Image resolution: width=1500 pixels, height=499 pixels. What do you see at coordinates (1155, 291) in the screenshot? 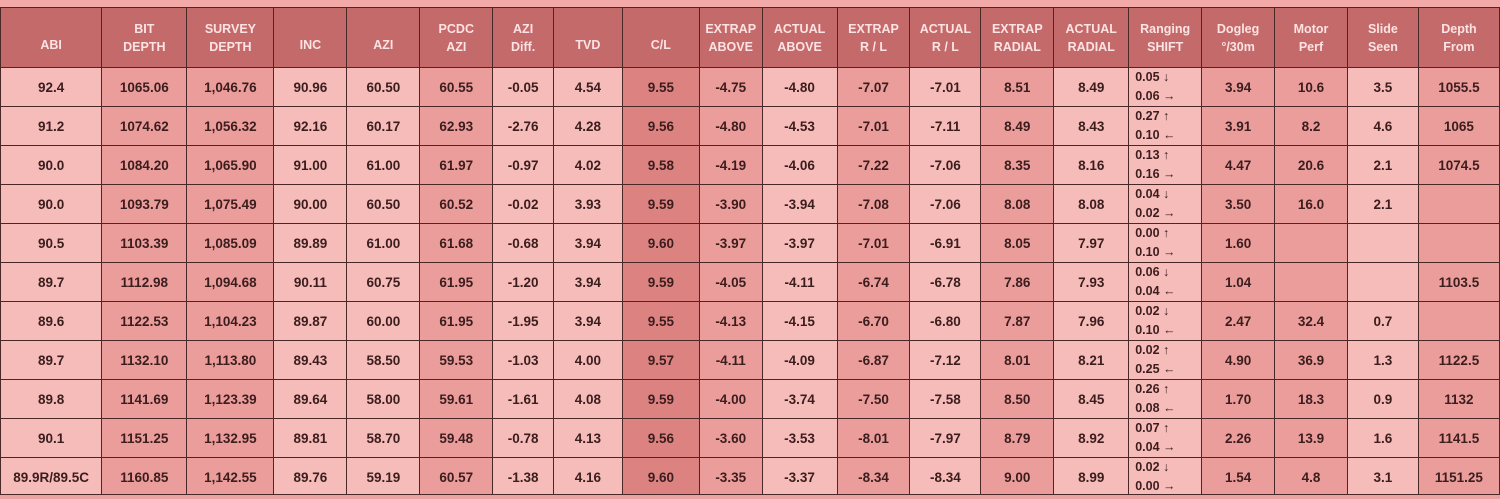
I see `ranging-shift-value: 0.04 ←` at bounding box center [1155, 291].